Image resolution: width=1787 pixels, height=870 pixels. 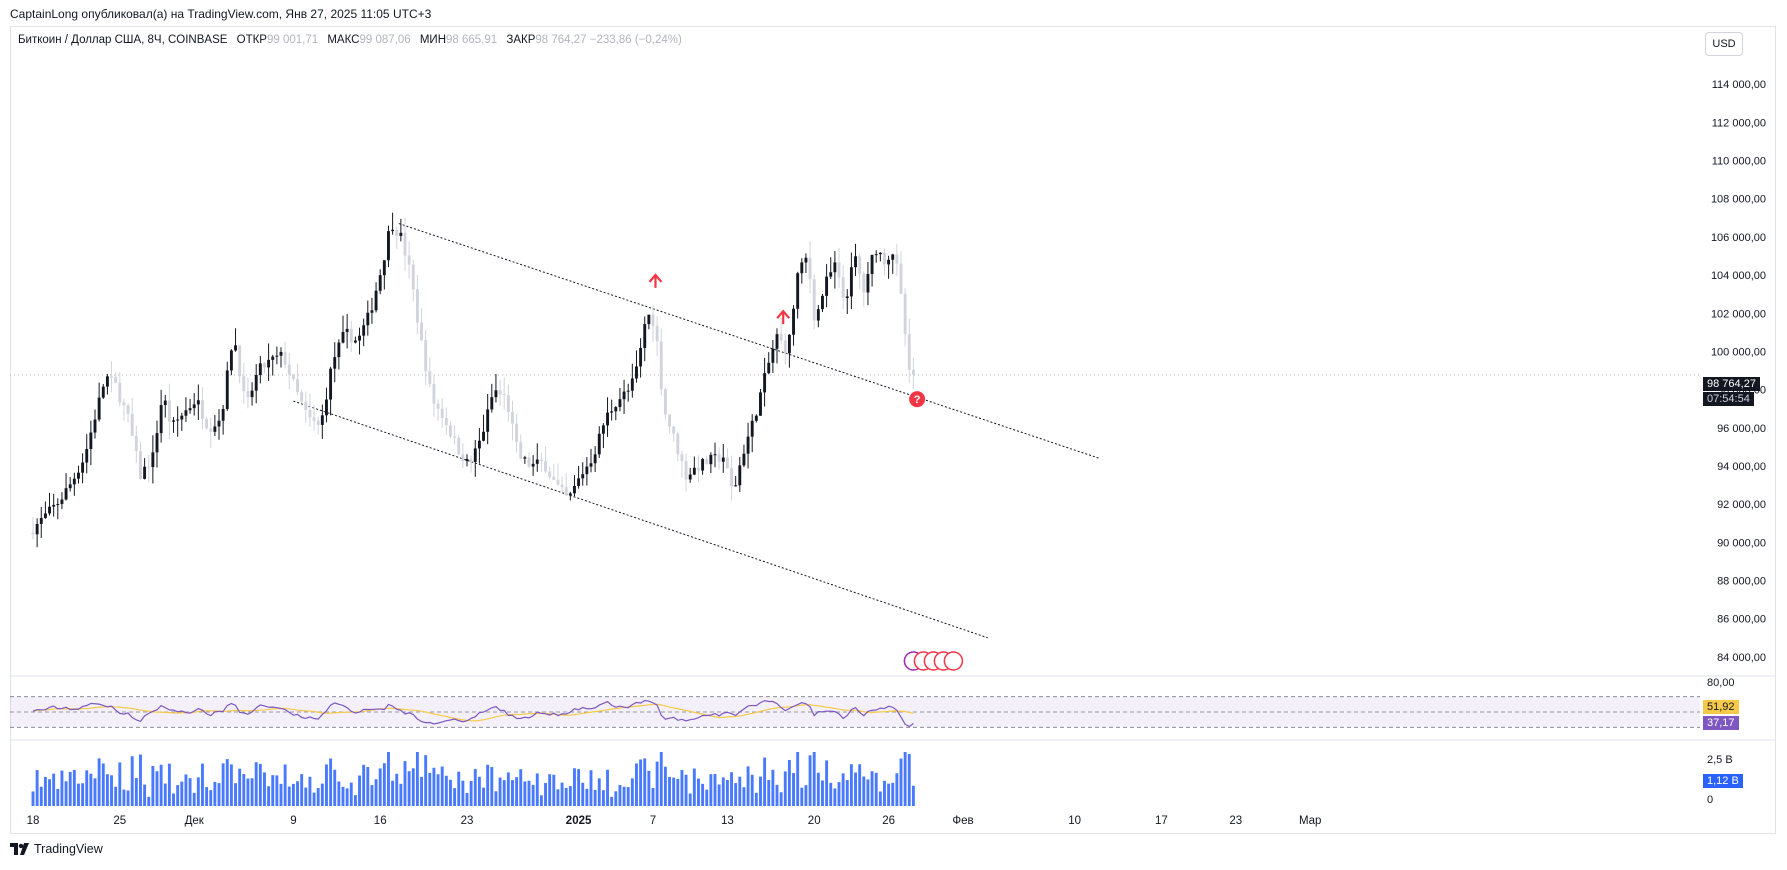 I want to click on volume-top-label: 2,5 B, so click(x=1720, y=760).